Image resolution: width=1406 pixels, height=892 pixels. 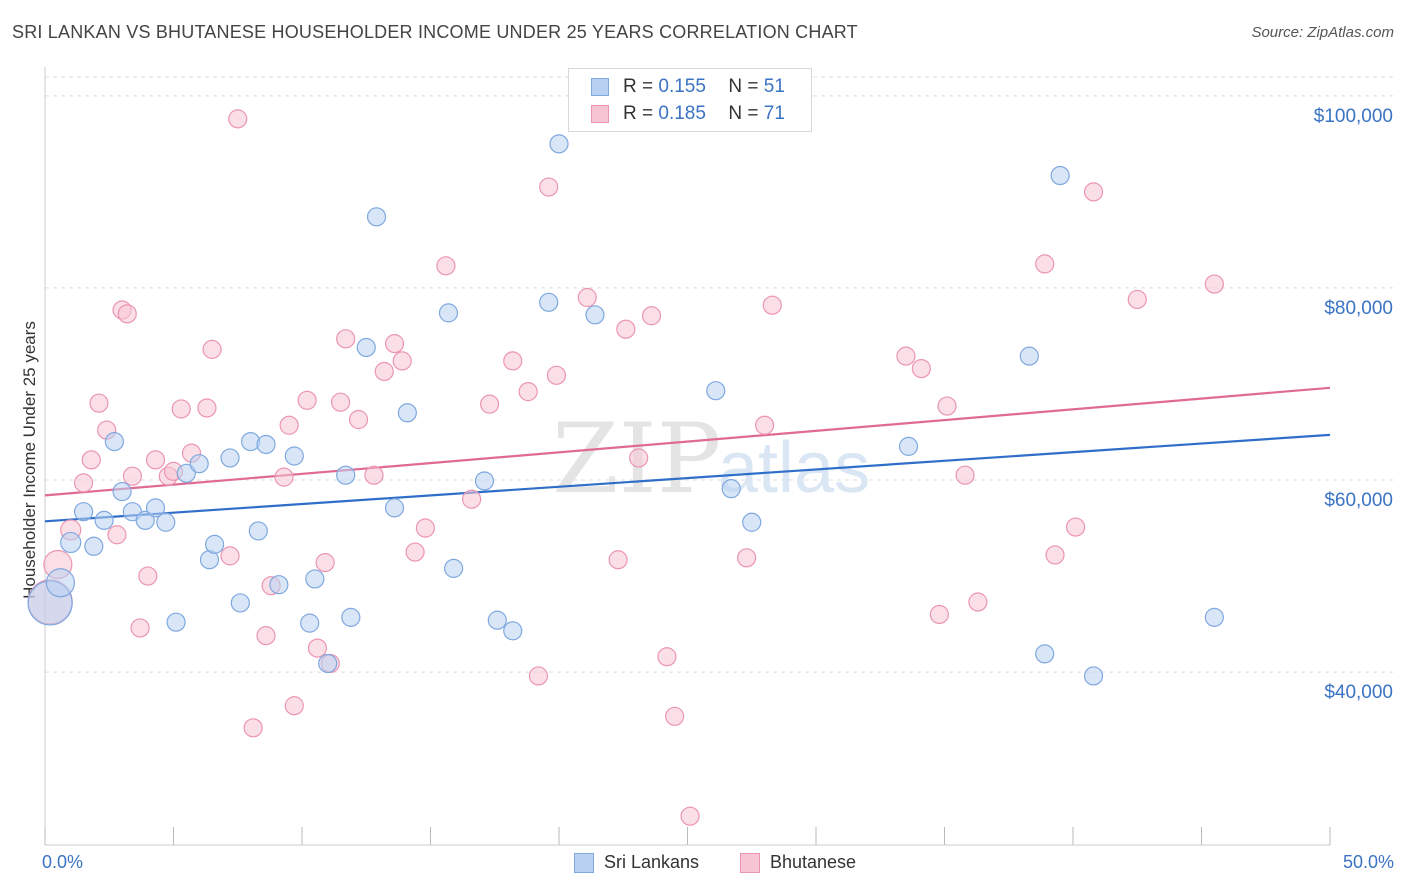 I want to click on legend-label: Sri Lankans, so click(x=652, y=862).